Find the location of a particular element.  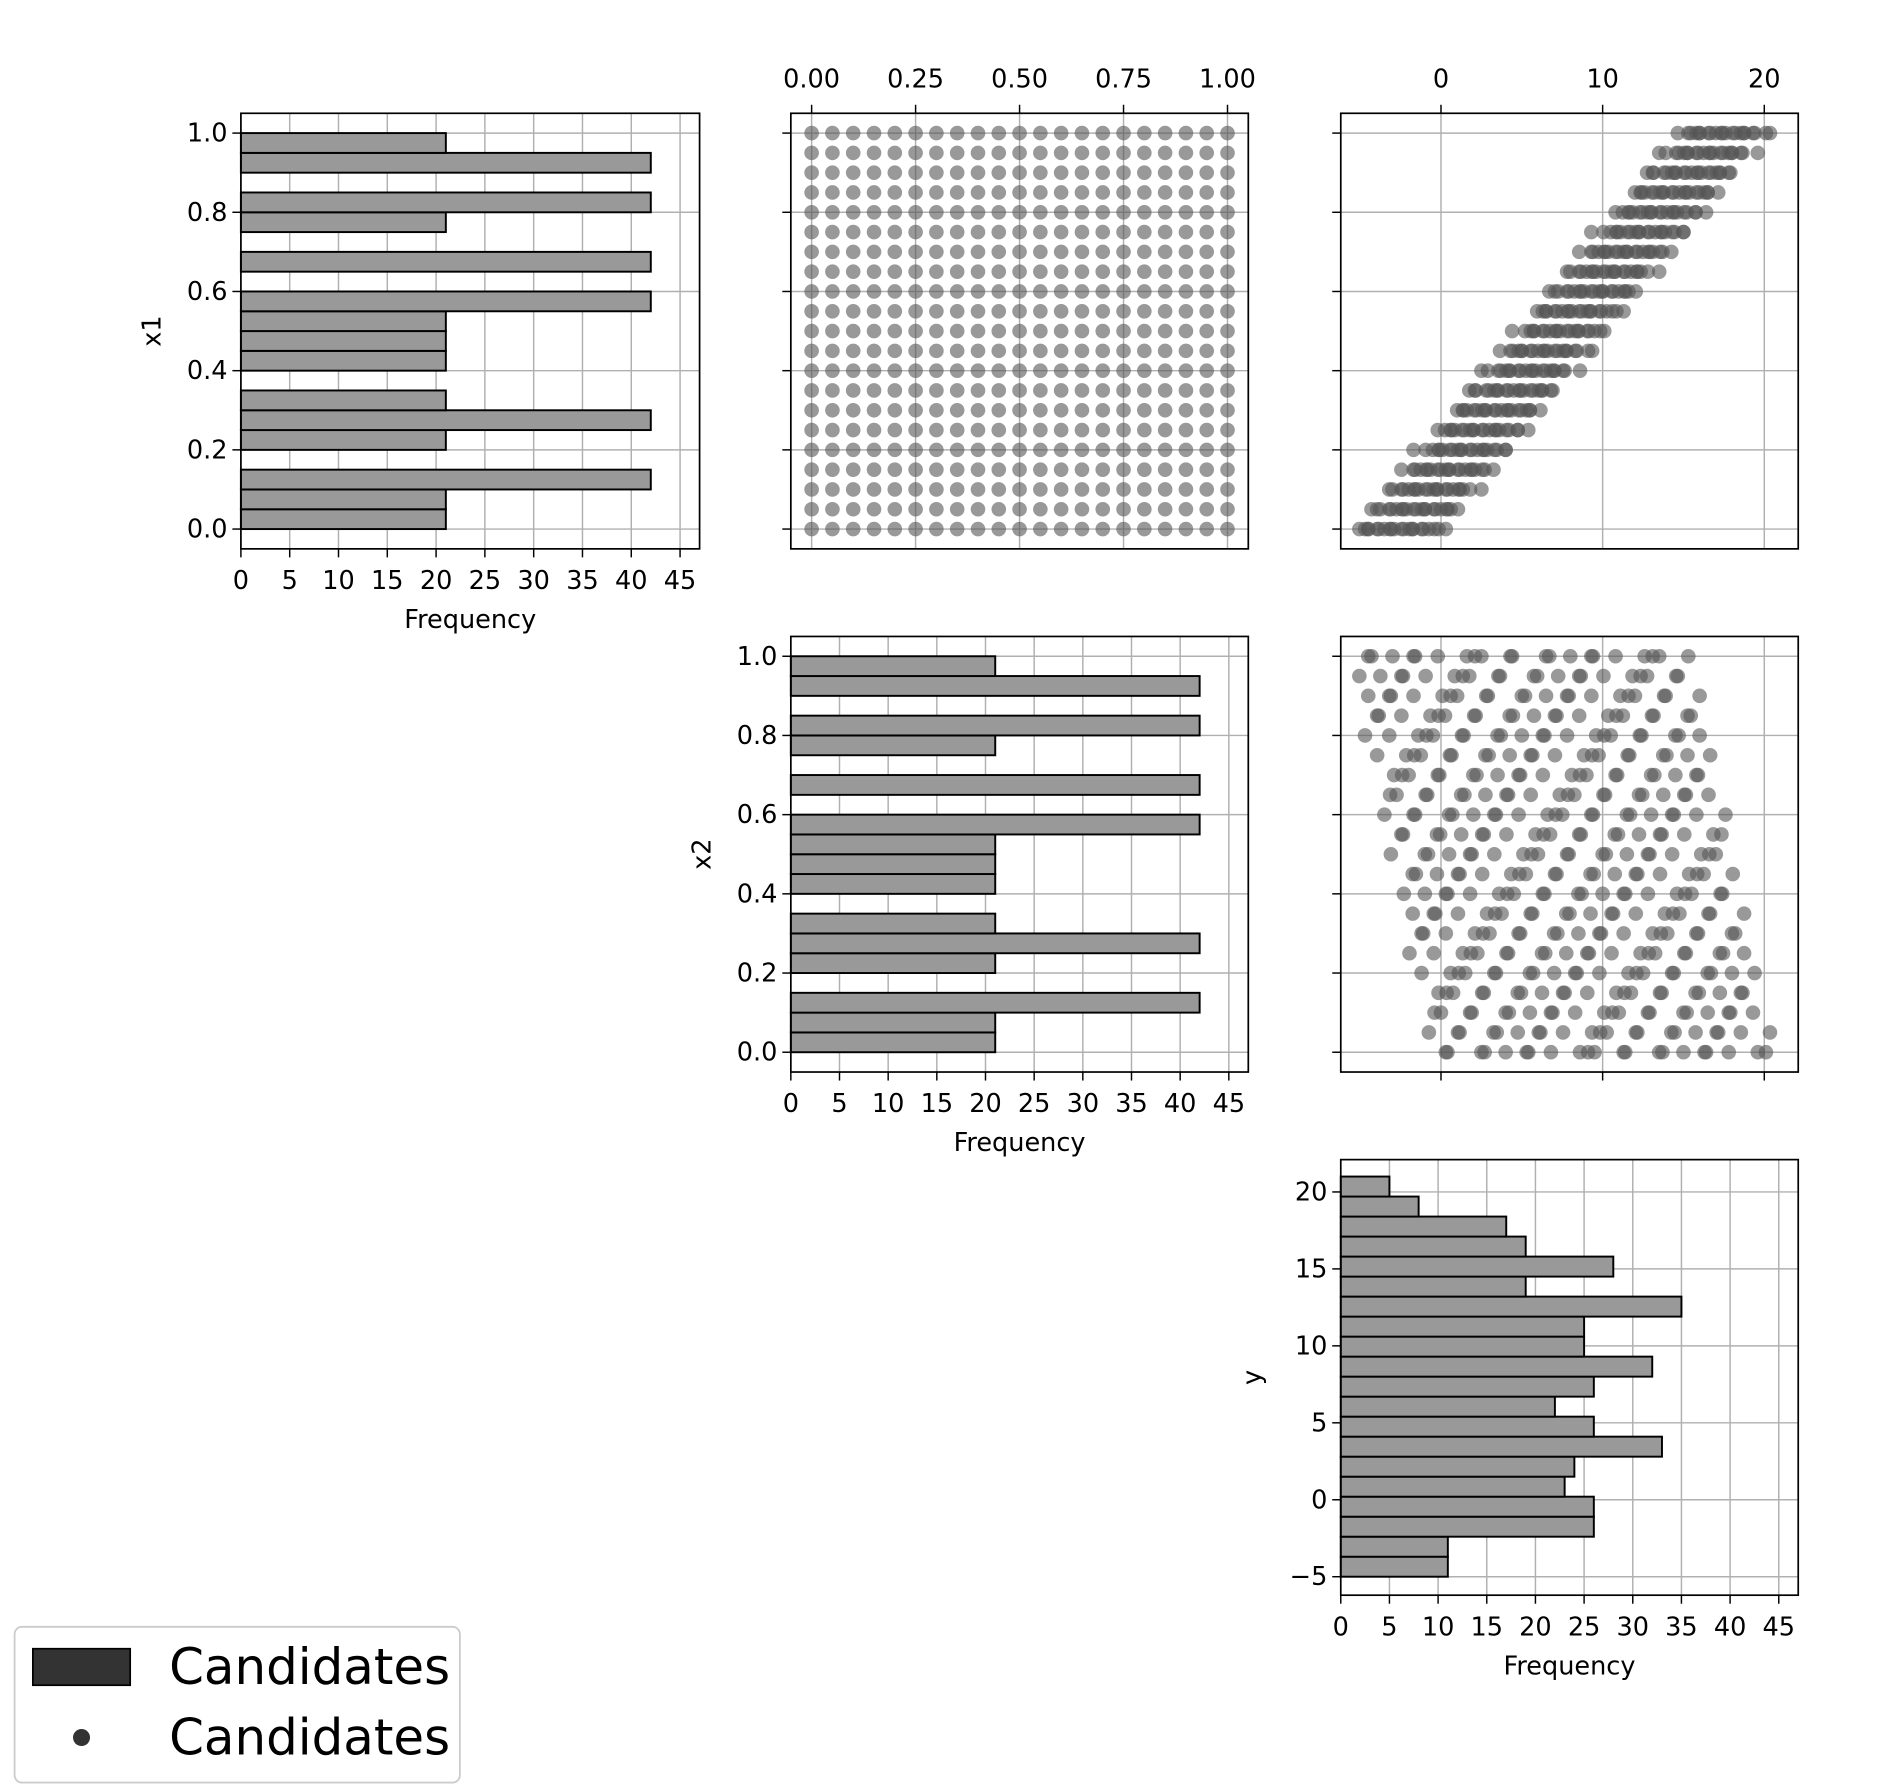

x-tick-label: 25 is located at coordinates (485, 581).